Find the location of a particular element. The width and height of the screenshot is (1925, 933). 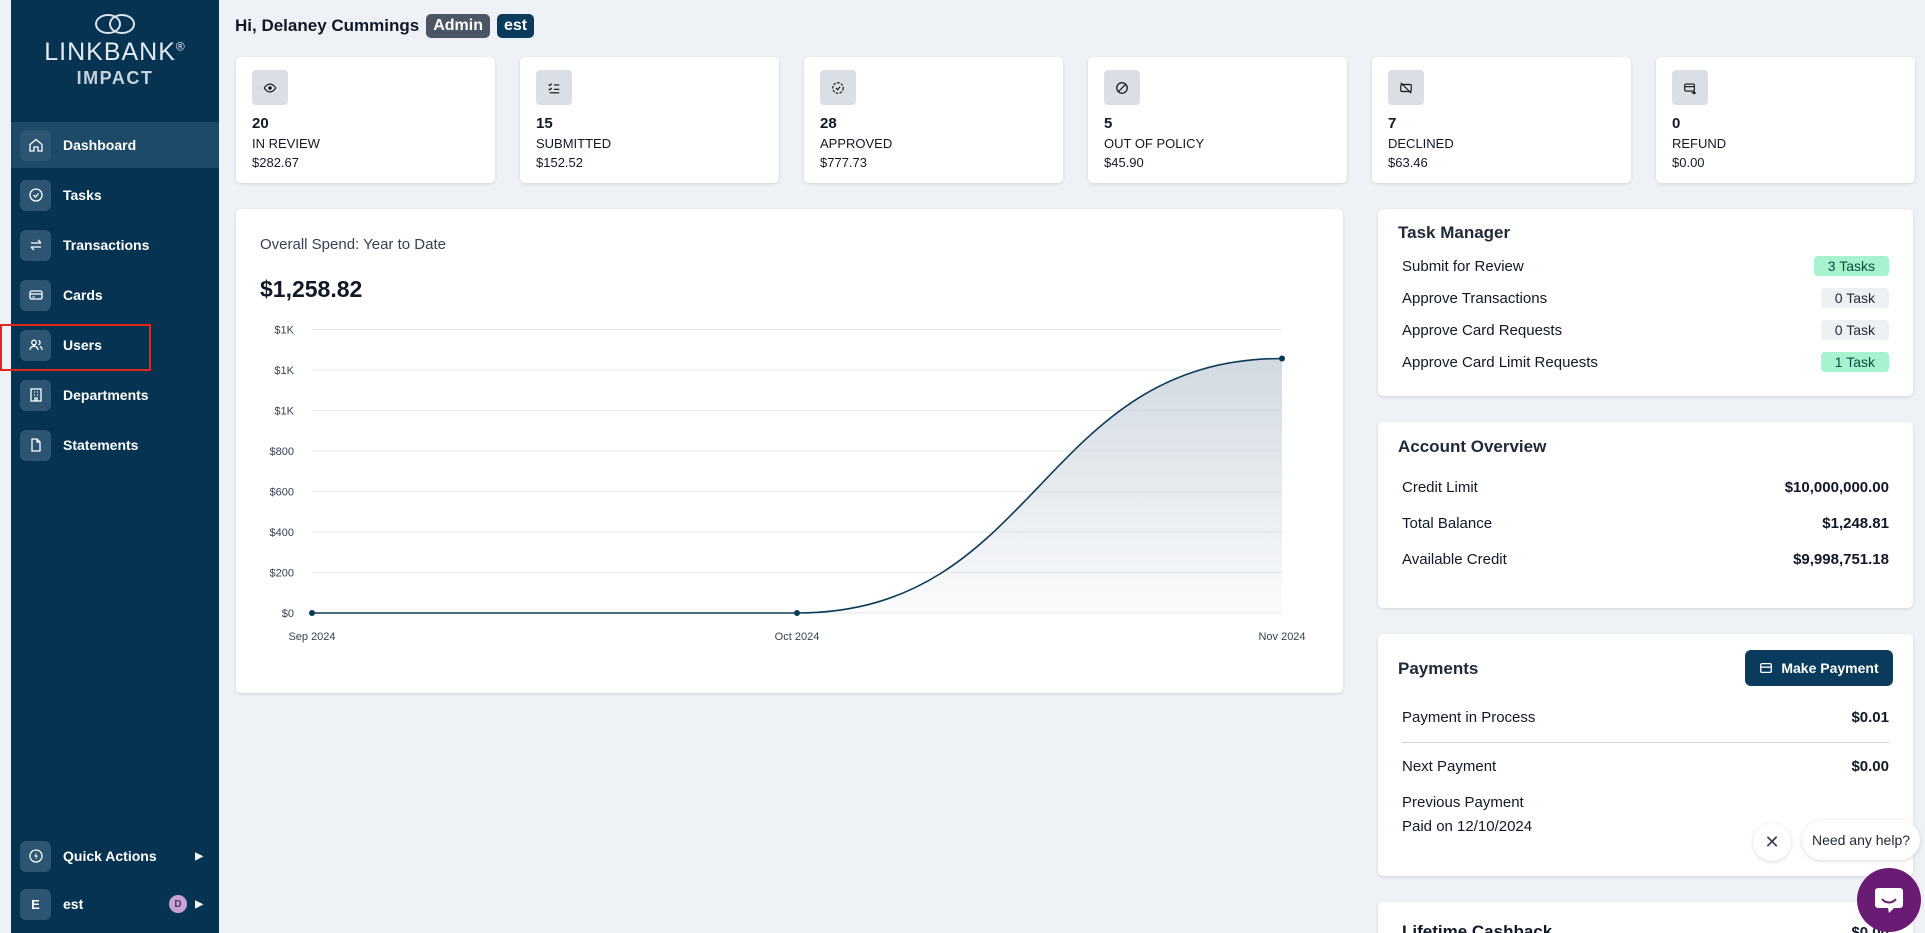

stat-card-declined: 7 DECLINED $63.46 is located at coordinates (1501, 120).